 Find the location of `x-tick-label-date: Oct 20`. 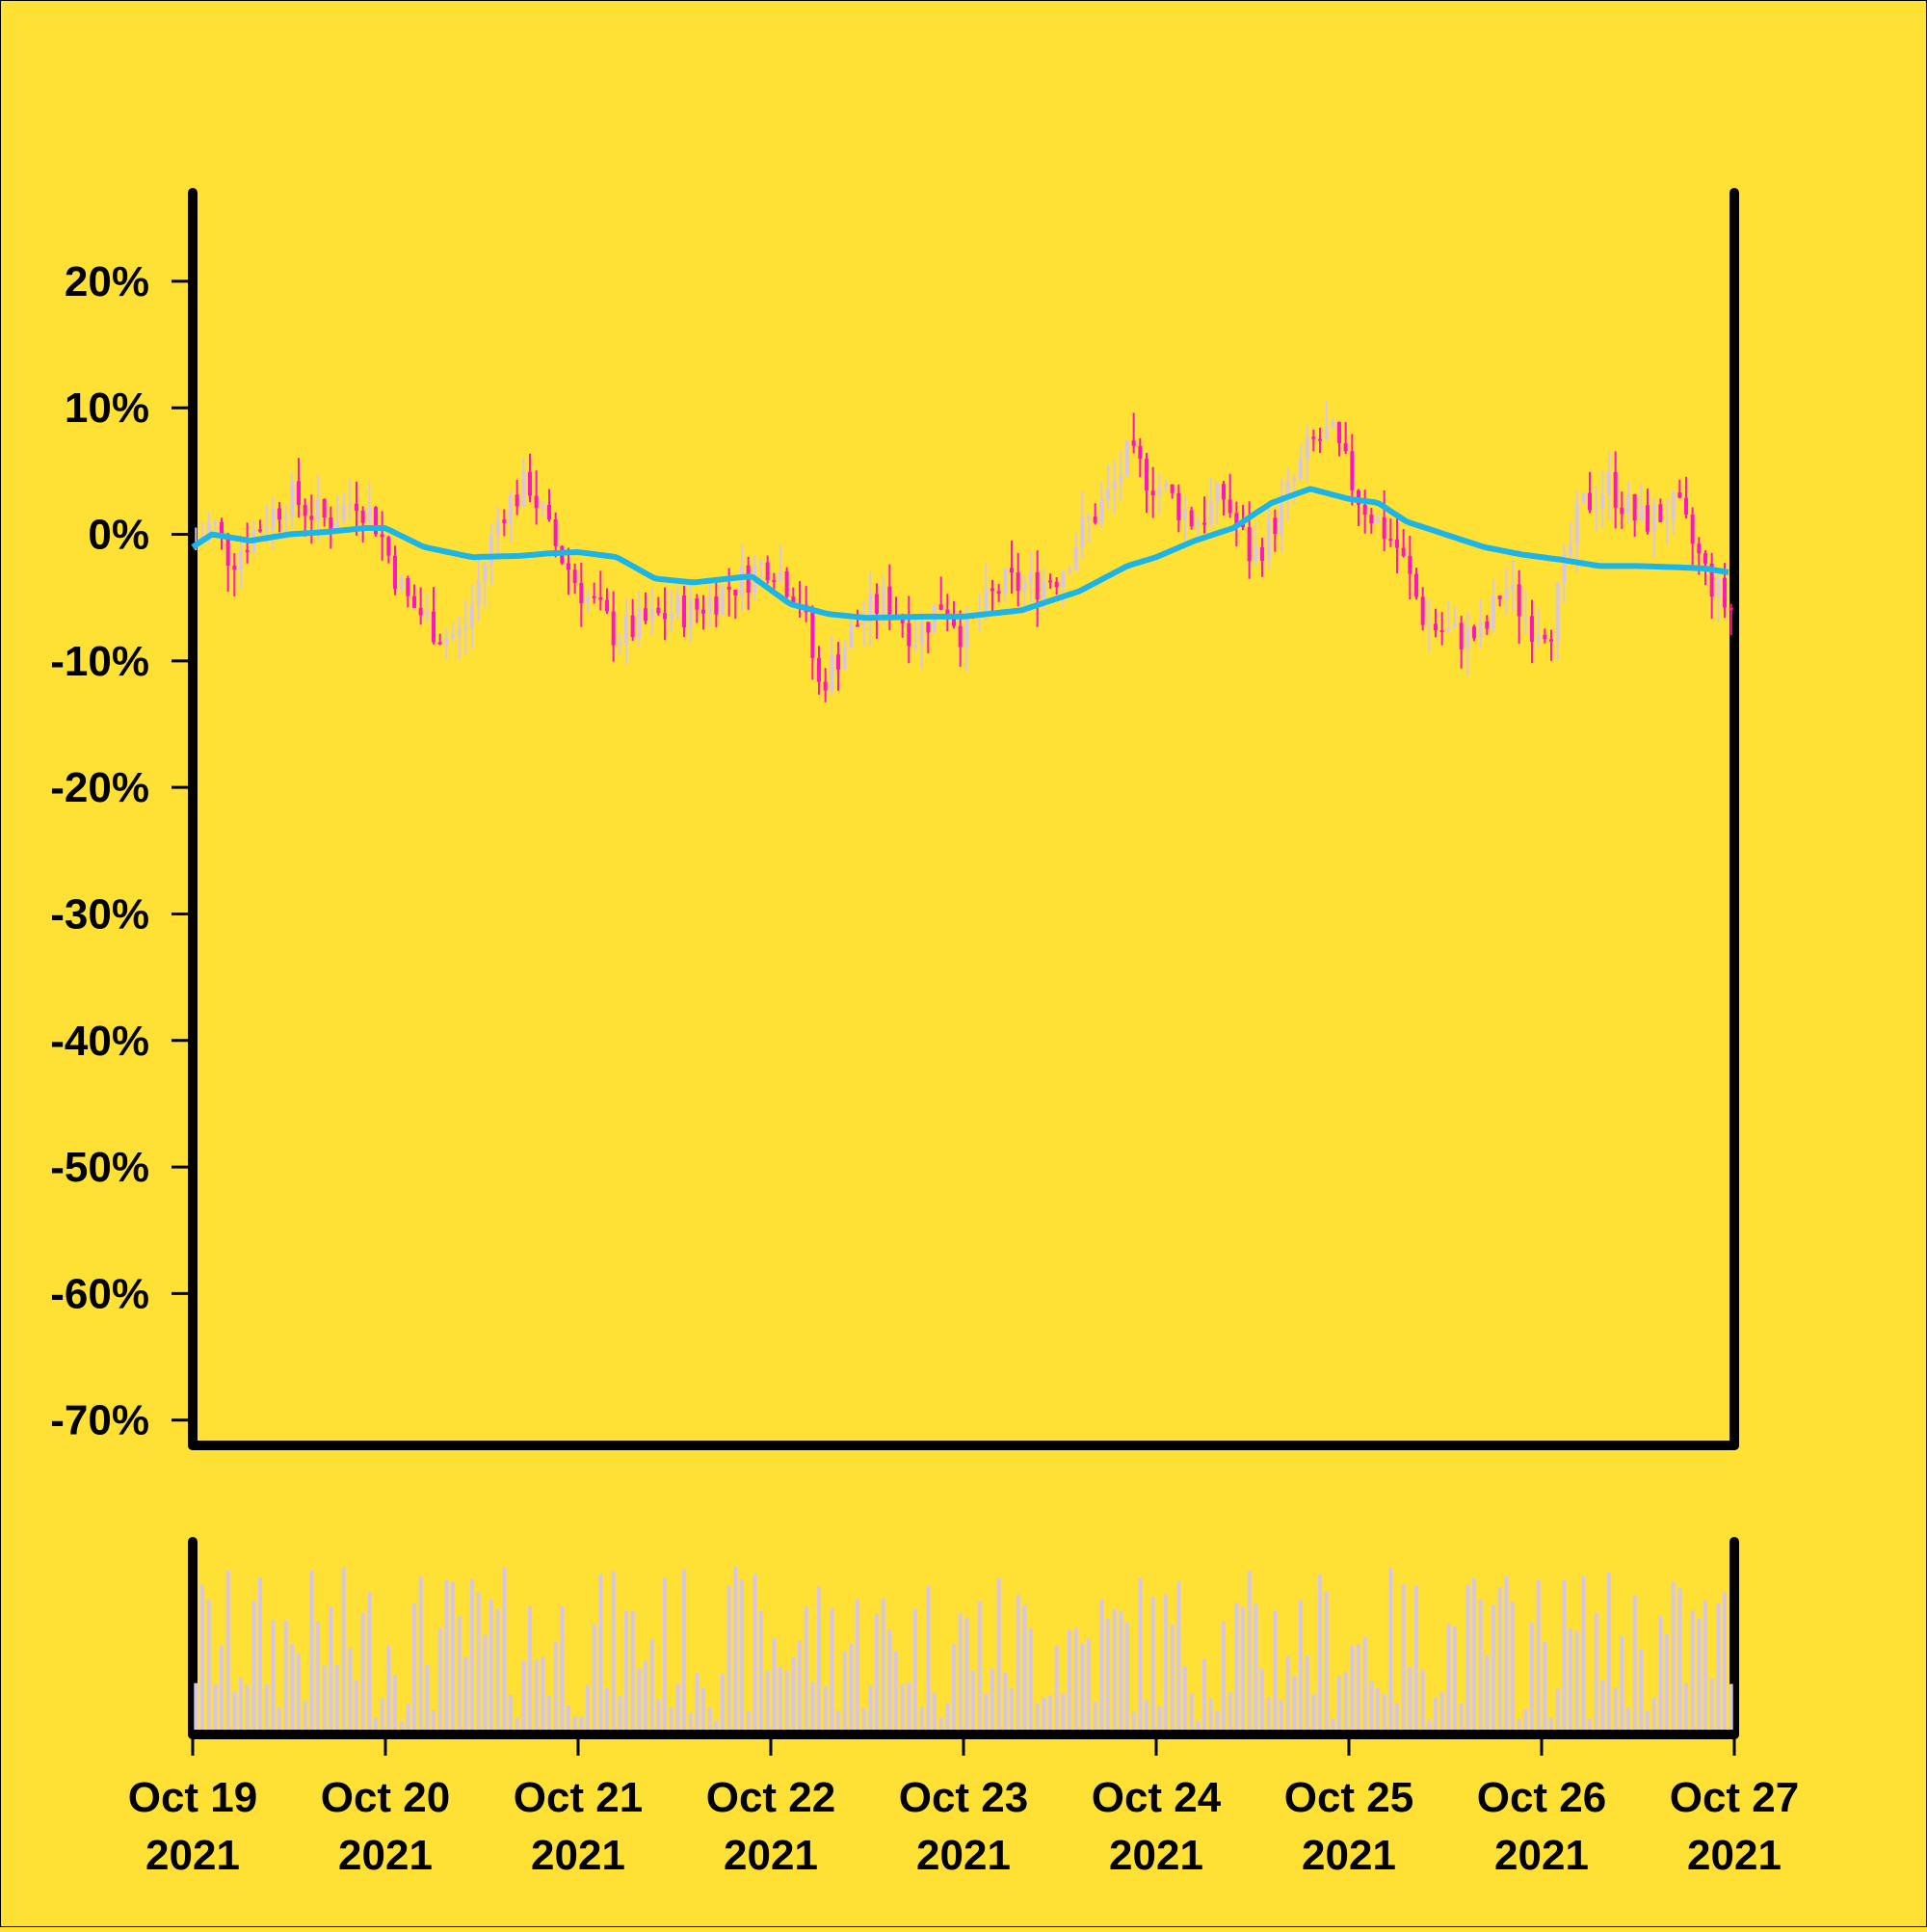

x-tick-label-date: Oct 20 is located at coordinates (386, 1797).